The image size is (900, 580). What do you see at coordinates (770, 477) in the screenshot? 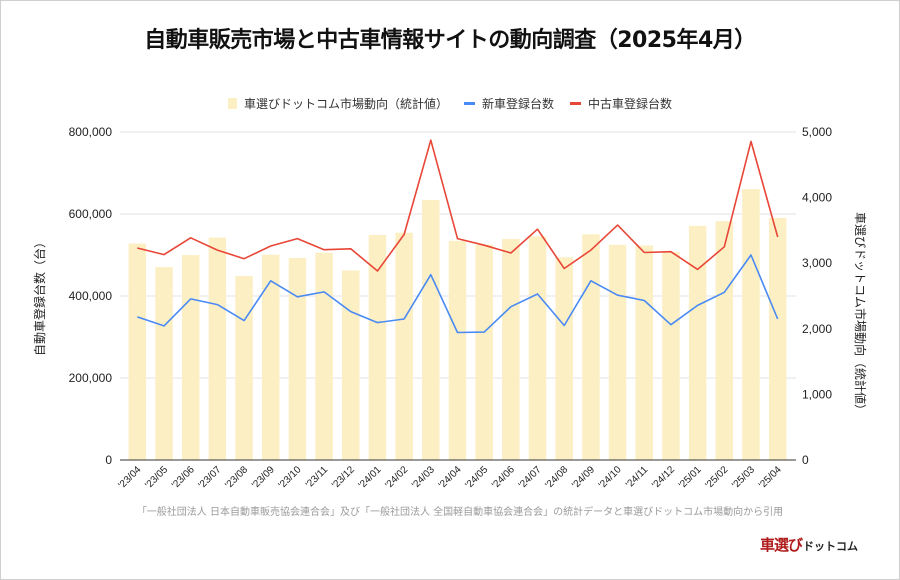
I see `x-axis-tick-label: '25/04` at bounding box center [770, 477].